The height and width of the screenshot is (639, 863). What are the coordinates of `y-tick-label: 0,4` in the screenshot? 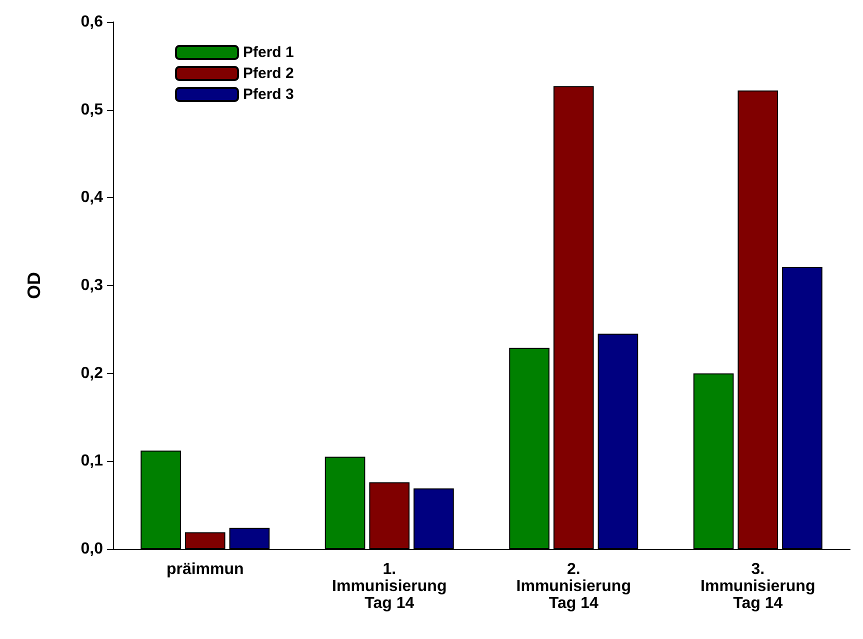 It's located at (92, 197).